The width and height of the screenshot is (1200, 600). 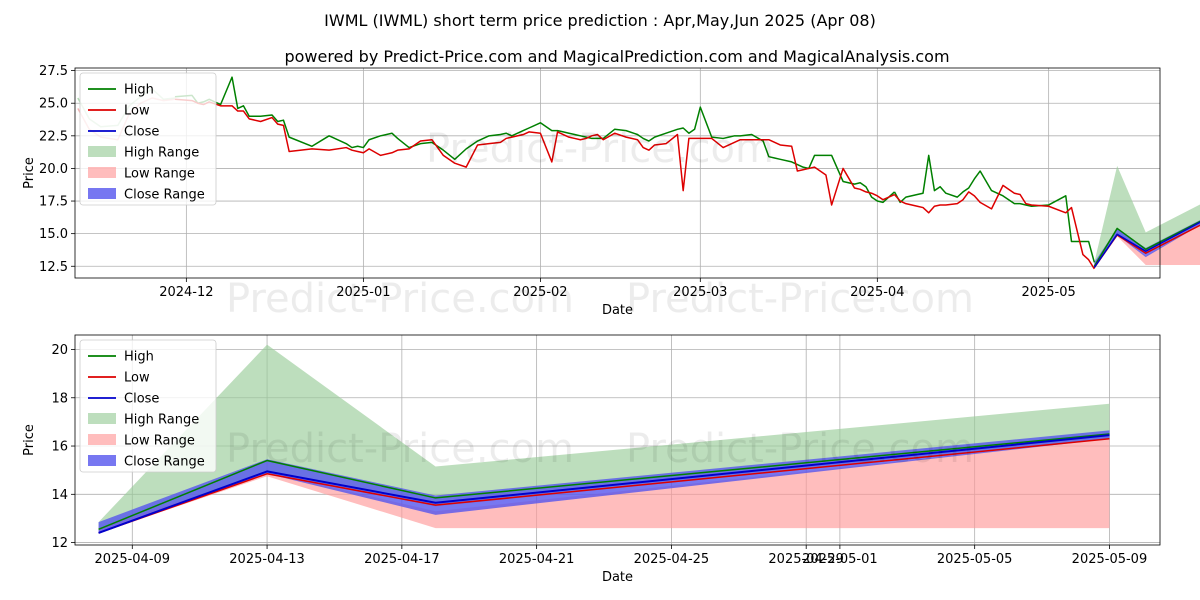 What do you see at coordinates (161, 153) in the screenshot?
I see `history-legend-label-3: High Range` at bounding box center [161, 153].